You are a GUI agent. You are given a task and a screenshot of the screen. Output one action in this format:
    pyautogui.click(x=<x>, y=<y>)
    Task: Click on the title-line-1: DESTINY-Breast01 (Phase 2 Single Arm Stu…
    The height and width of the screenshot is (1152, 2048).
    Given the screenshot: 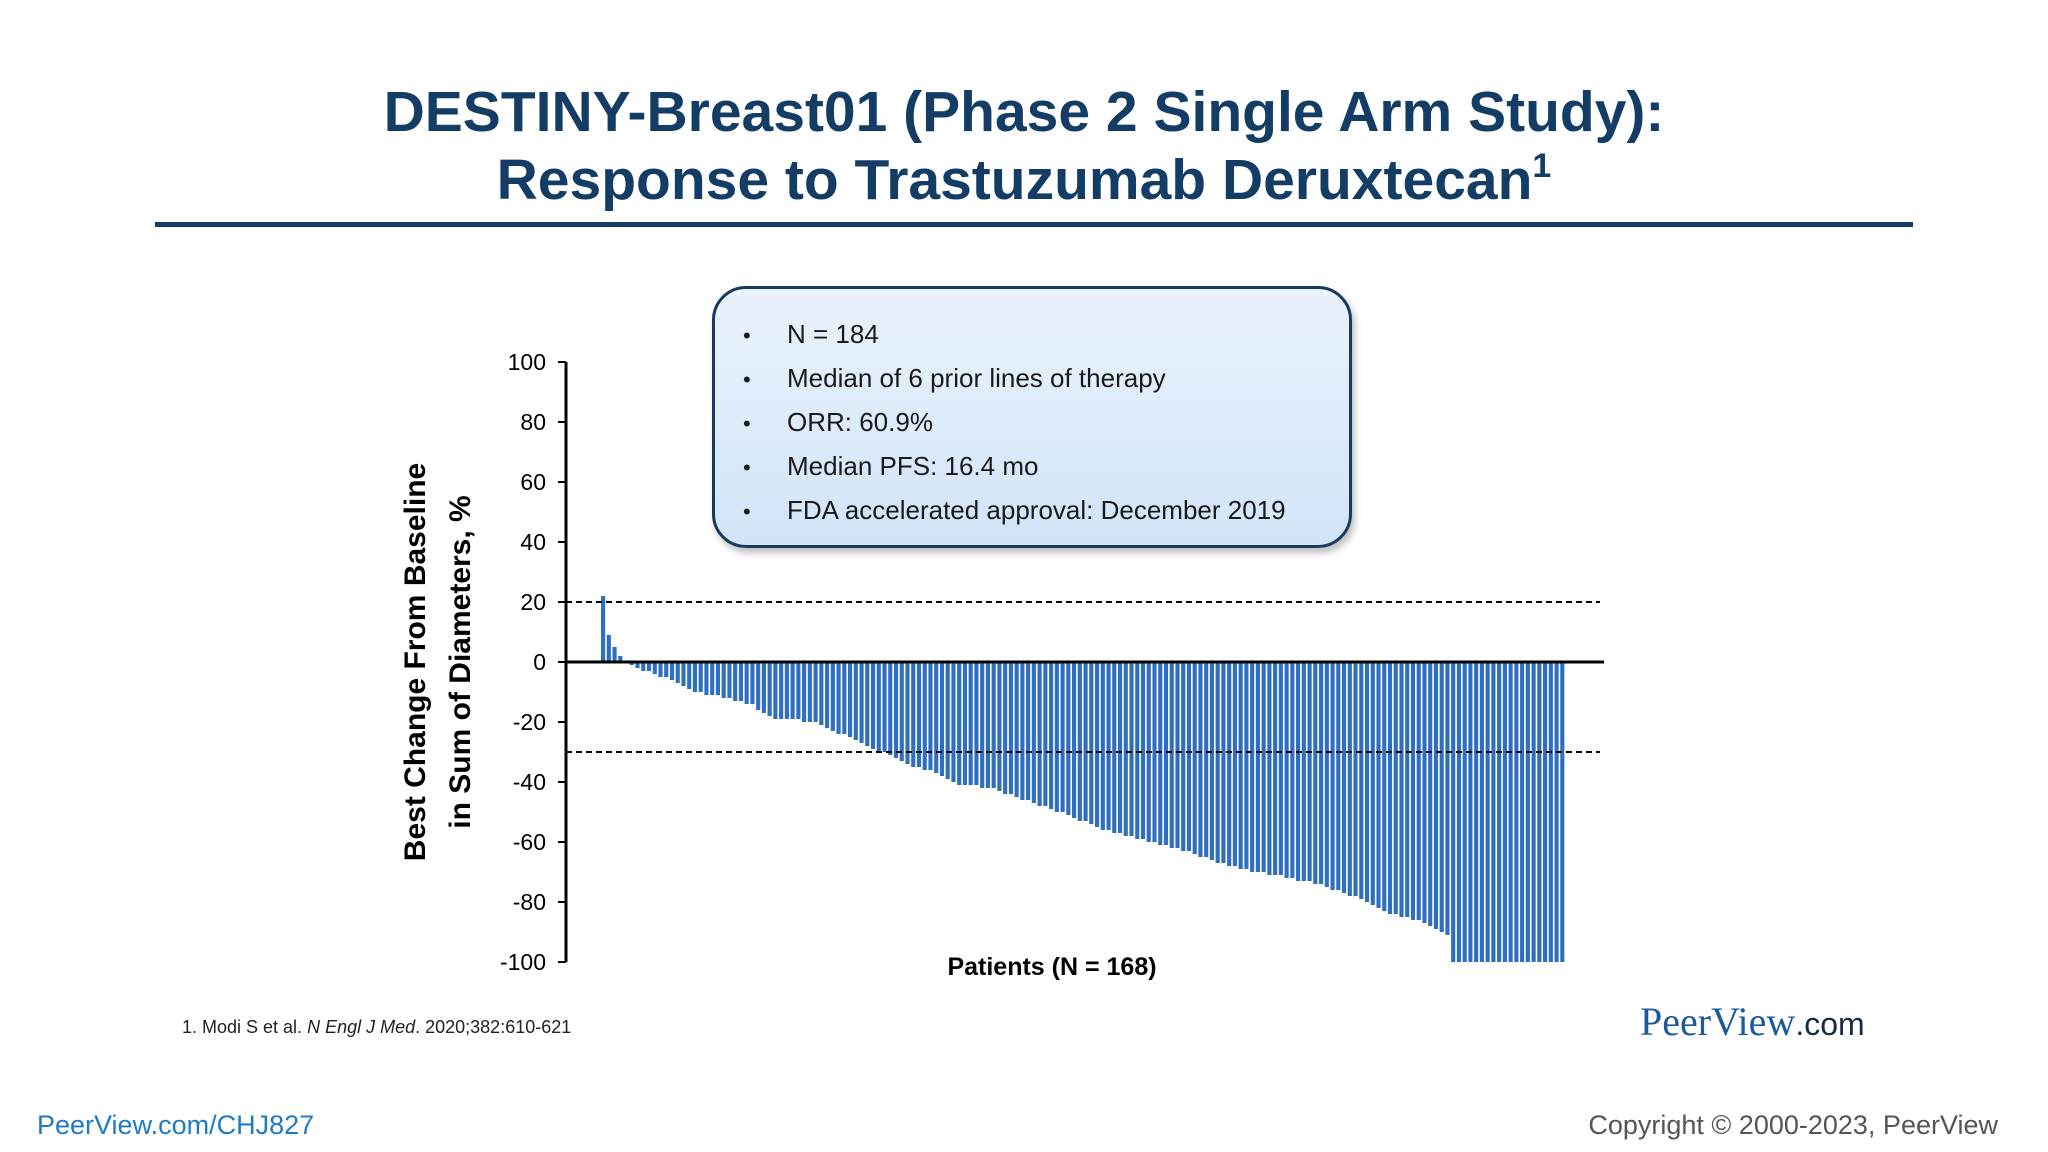 What is the action you would take?
    pyautogui.click(x=1024, y=112)
    